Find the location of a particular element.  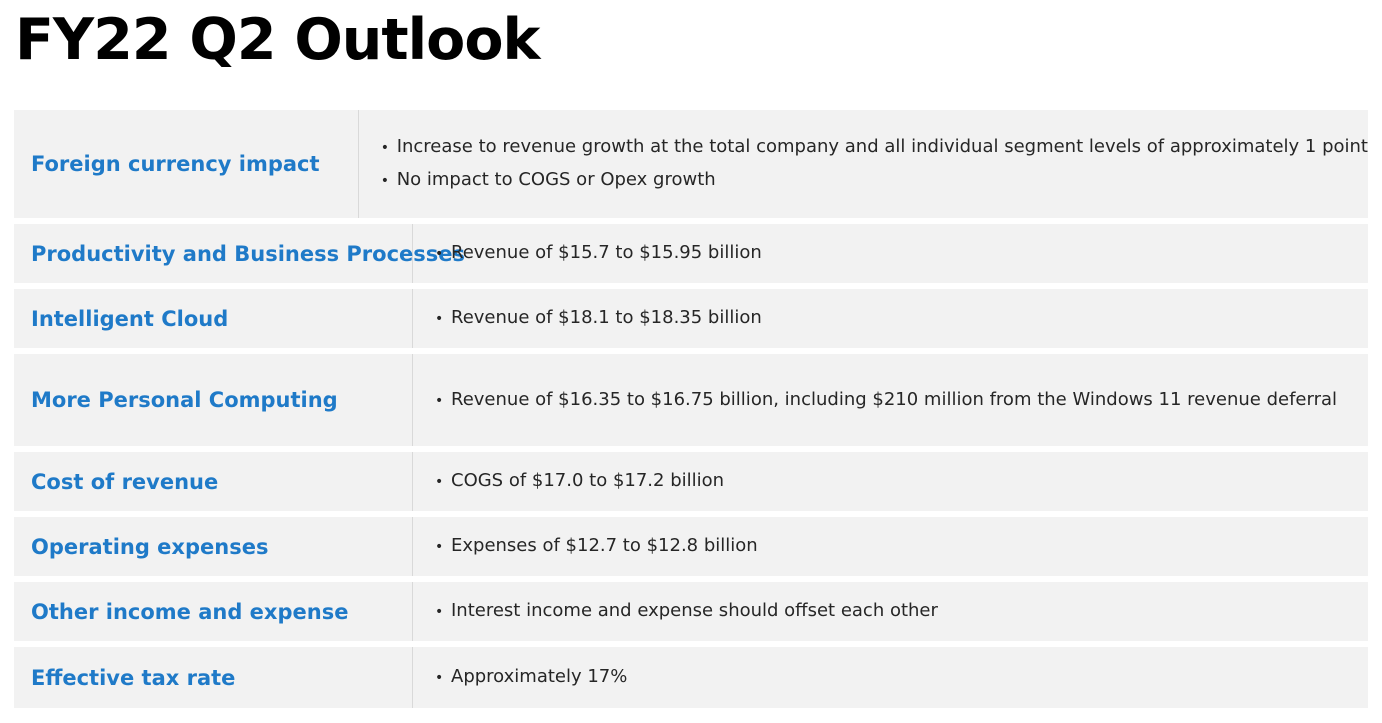

row-label-cell: Operating expenses is located at coordinates (213, 546).